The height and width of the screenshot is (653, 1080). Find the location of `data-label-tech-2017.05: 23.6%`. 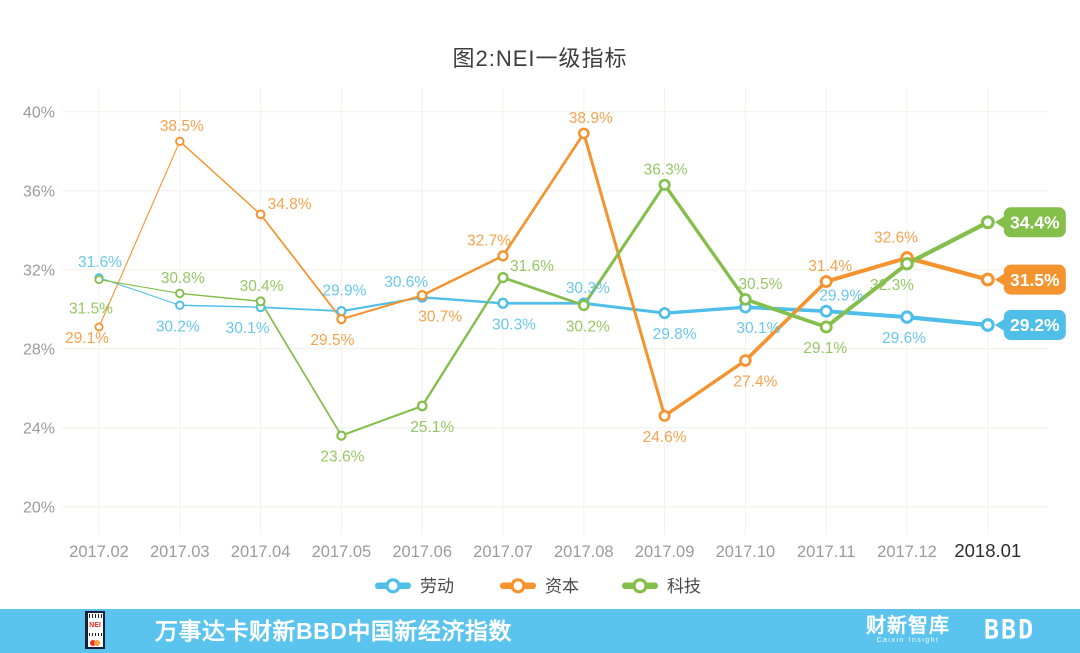

data-label-tech-2017.05: 23.6% is located at coordinates (342, 457).